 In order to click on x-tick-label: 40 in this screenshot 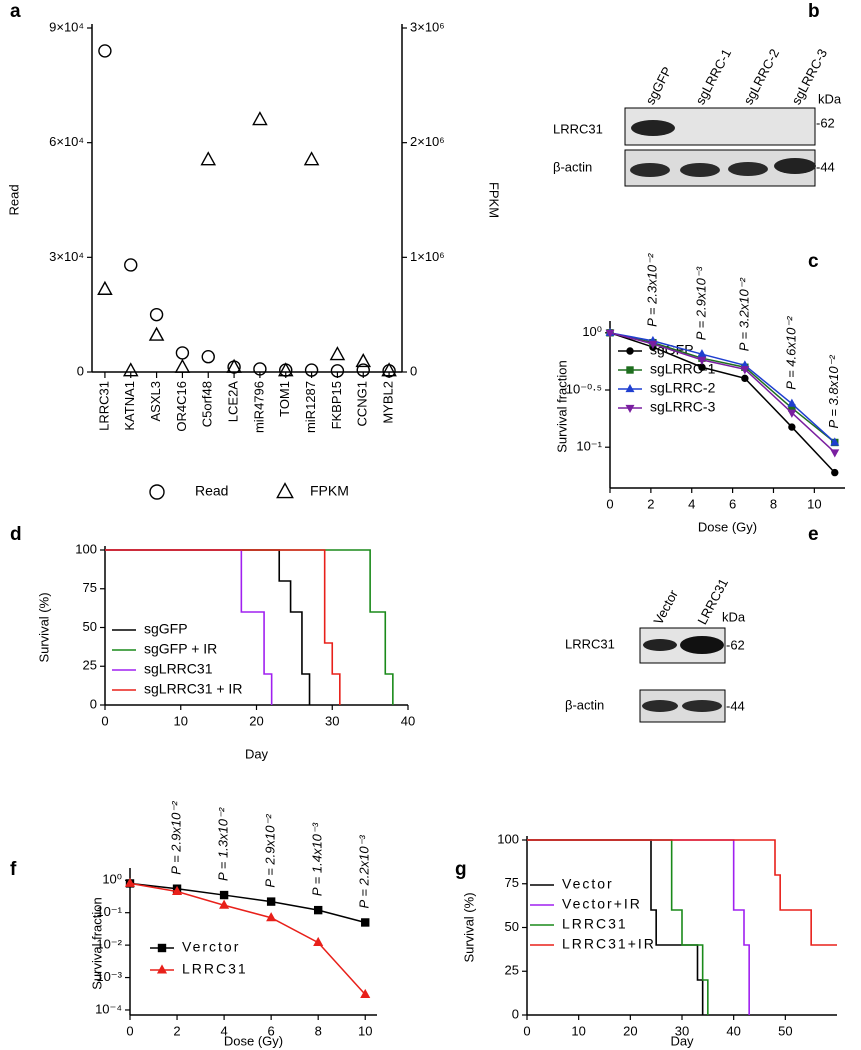, I will do `click(408, 720)`.